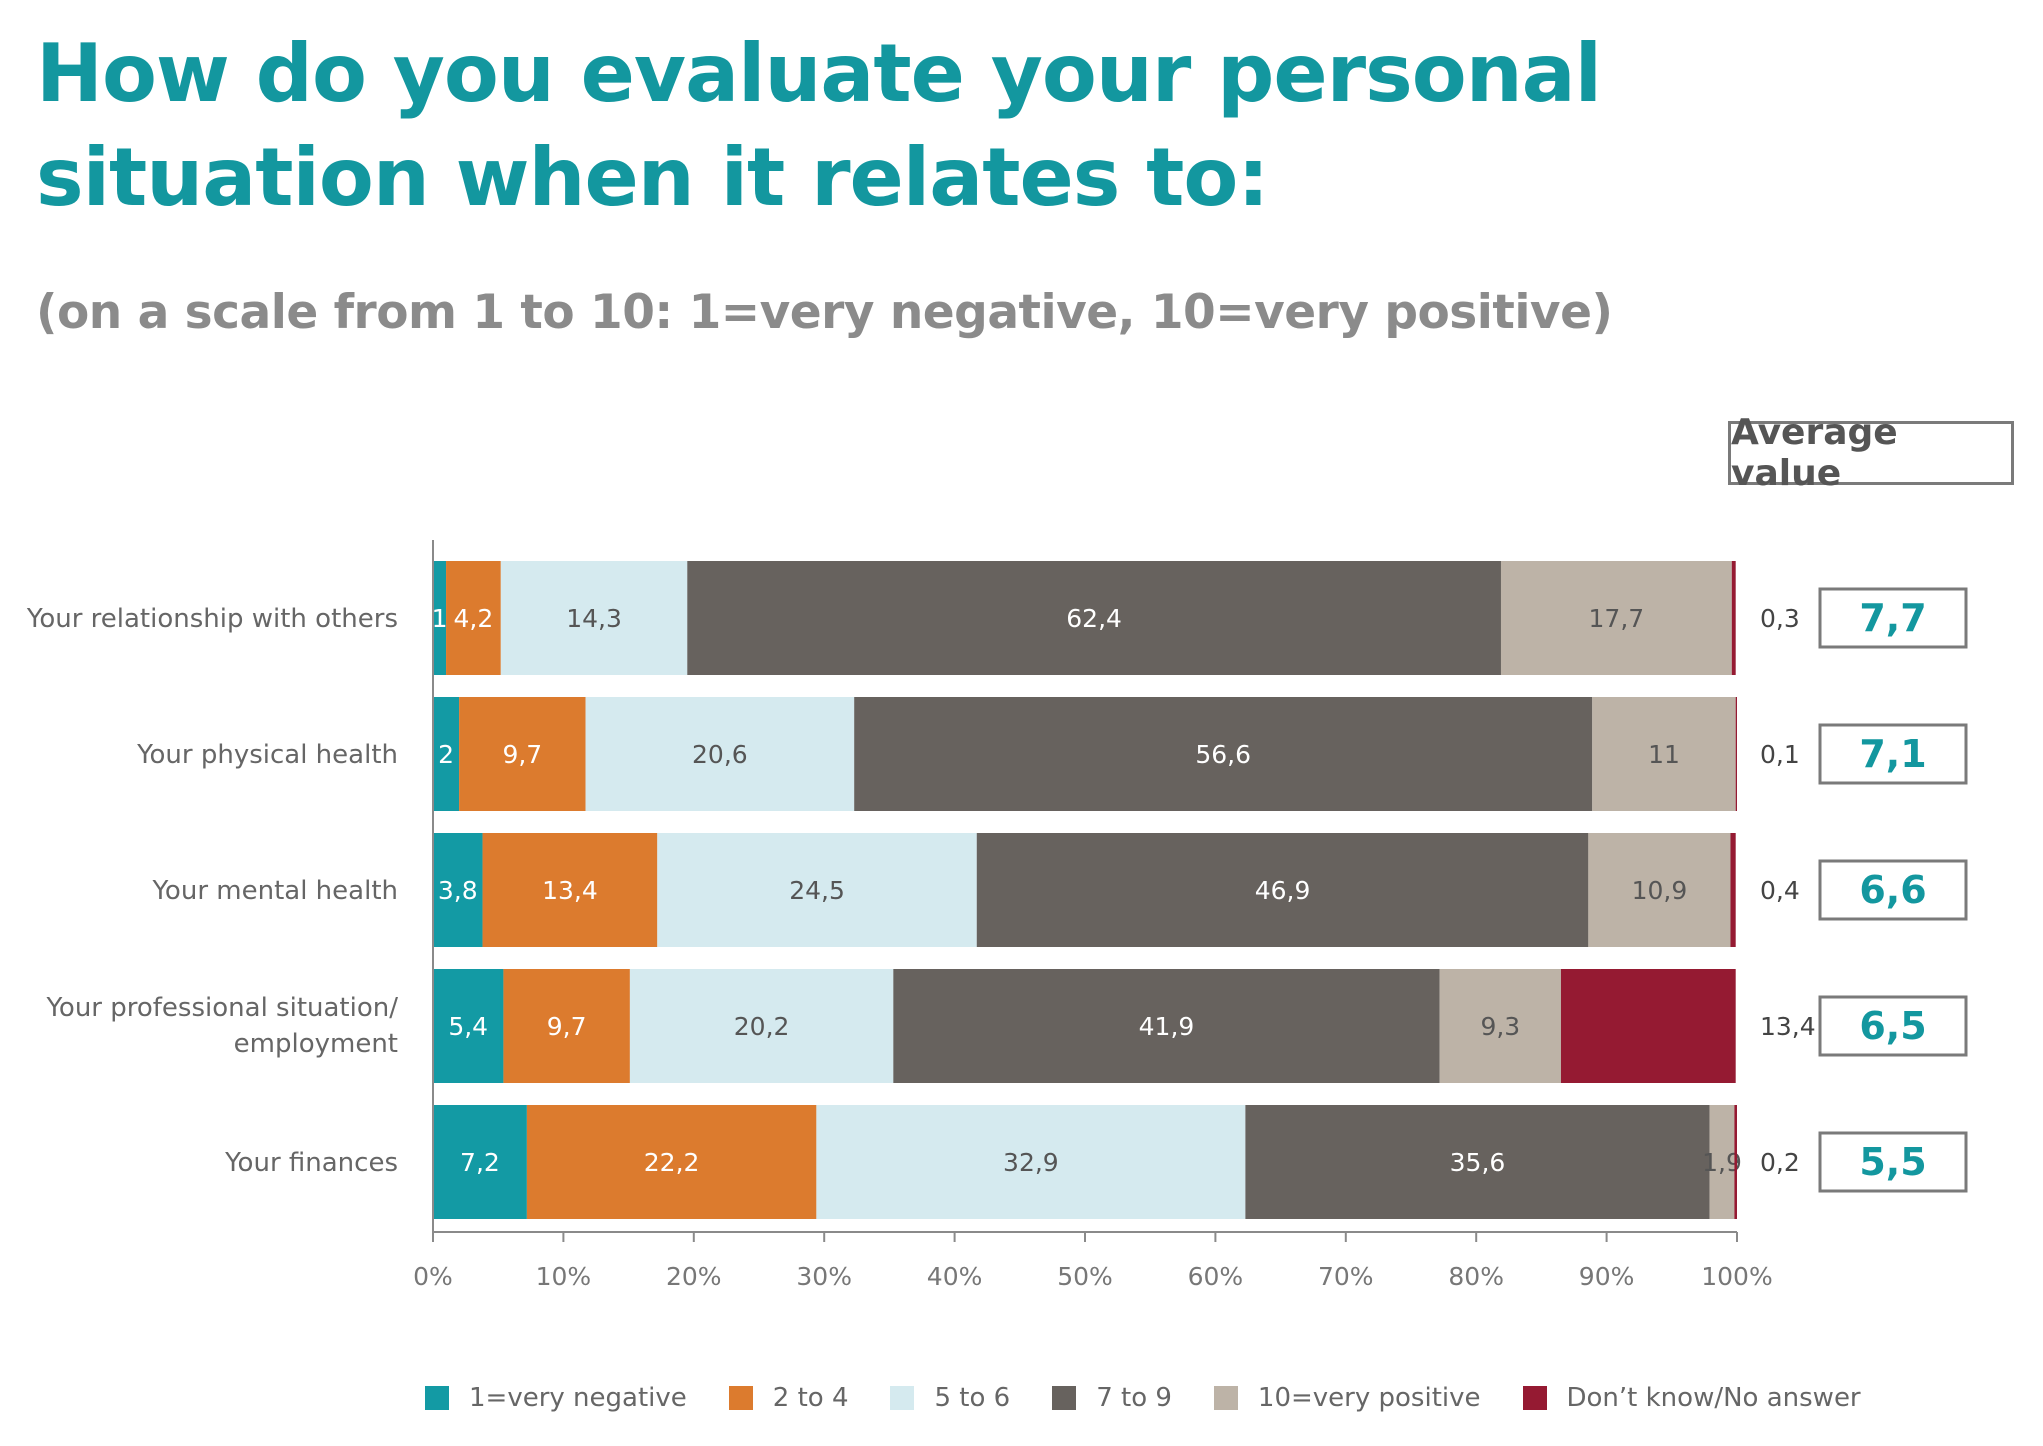 This screenshot has height=1446, width=2043. What do you see at coordinates (221, 1008) in the screenshot?
I see `category-label: Your professional situation/` at bounding box center [221, 1008].